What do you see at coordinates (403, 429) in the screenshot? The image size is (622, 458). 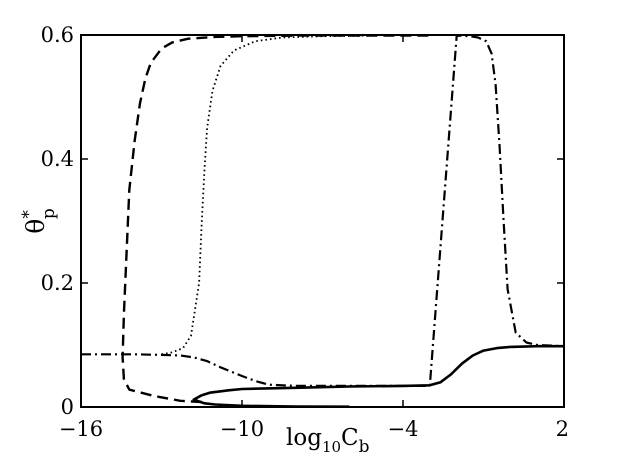 I see `x-tick-label: −4` at bounding box center [403, 429].